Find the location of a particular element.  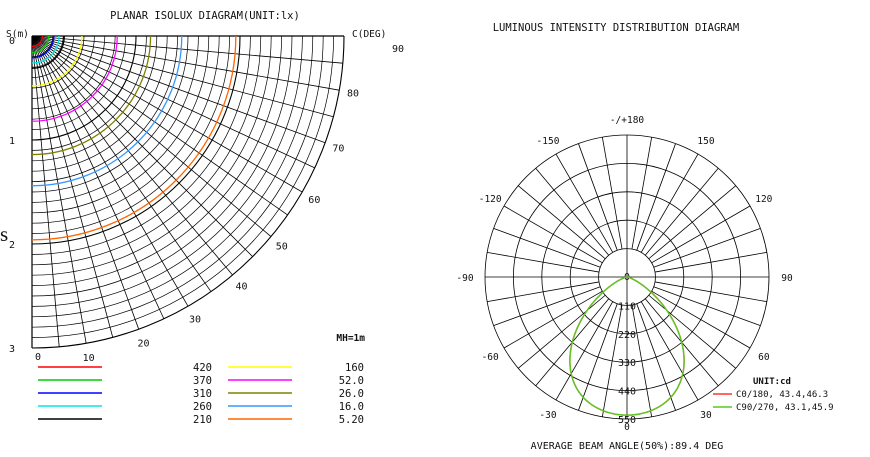

isolux-legend-value: 16.0 is located at coordinates (351, 407).